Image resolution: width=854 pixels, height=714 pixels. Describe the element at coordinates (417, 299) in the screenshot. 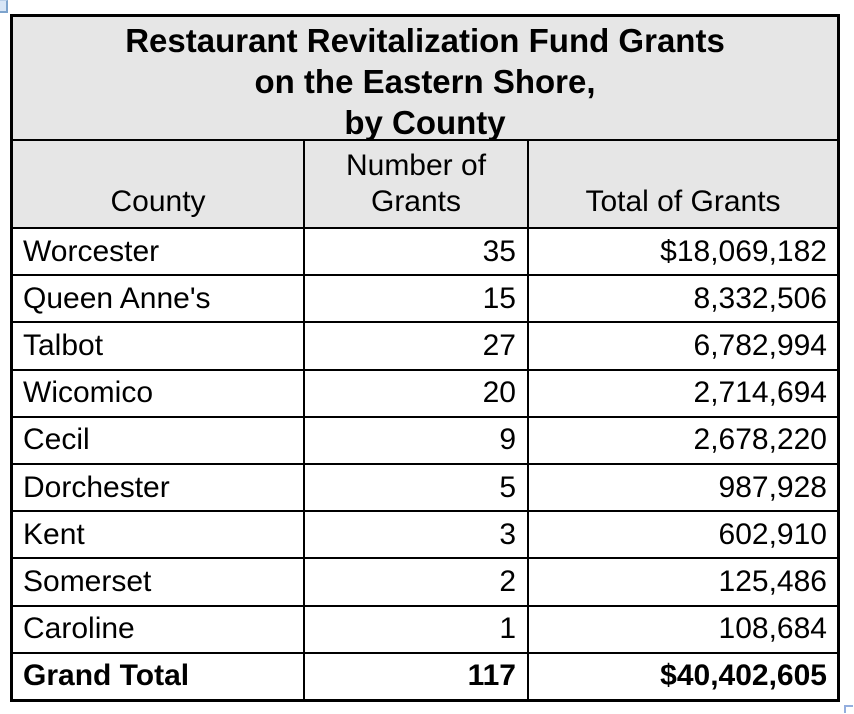

I see `cell-grants: 15` at that location.